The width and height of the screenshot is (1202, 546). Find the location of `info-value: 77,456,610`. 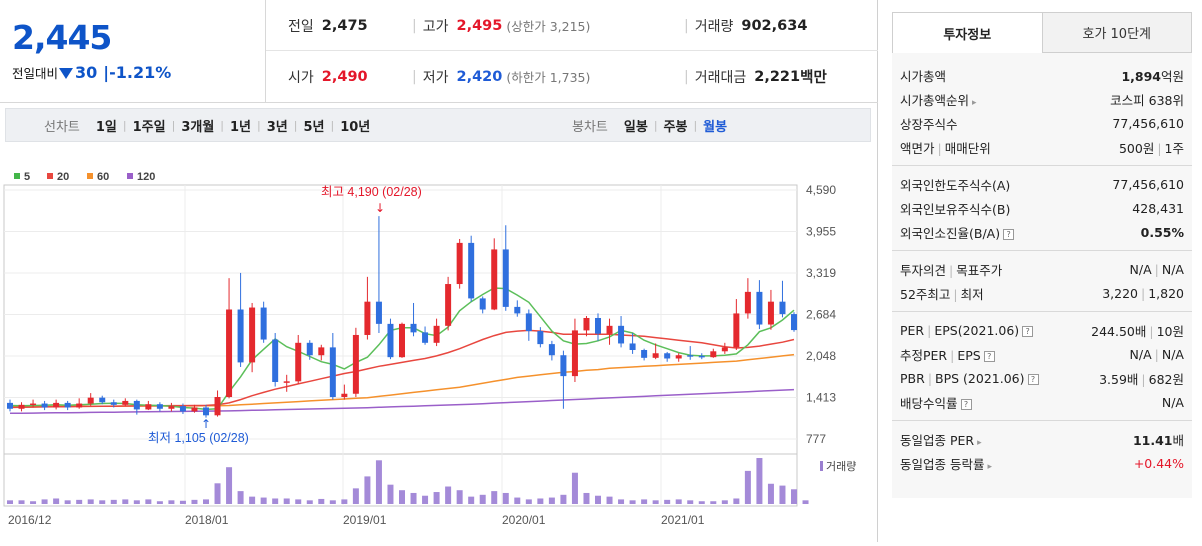

info-value: 77,456,610 is located at coordinates (1148, 123).